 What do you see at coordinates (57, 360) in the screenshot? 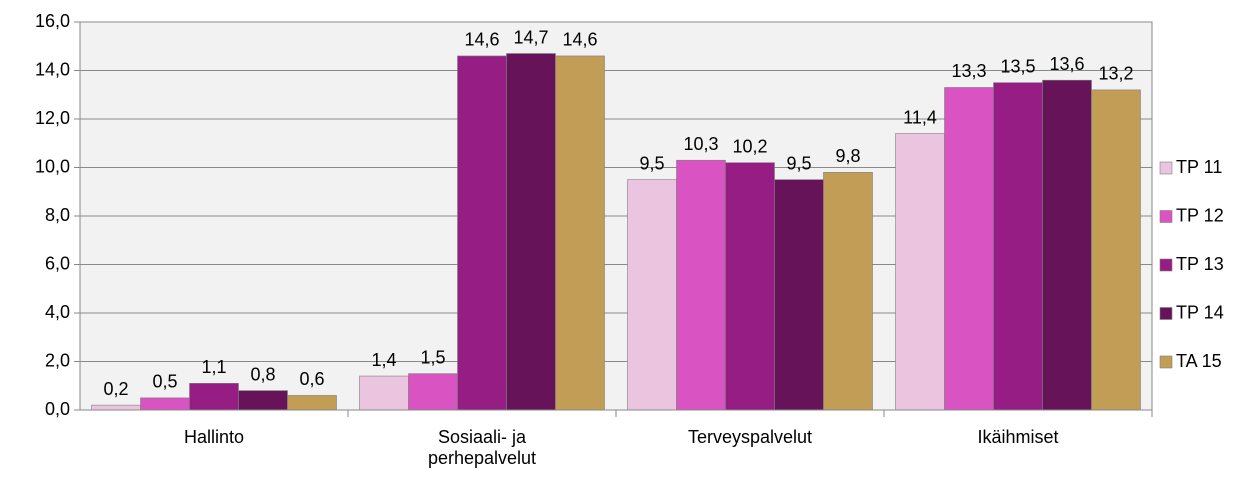
I see `y-tick-label: 2,0` at bounding box center [57, 360].